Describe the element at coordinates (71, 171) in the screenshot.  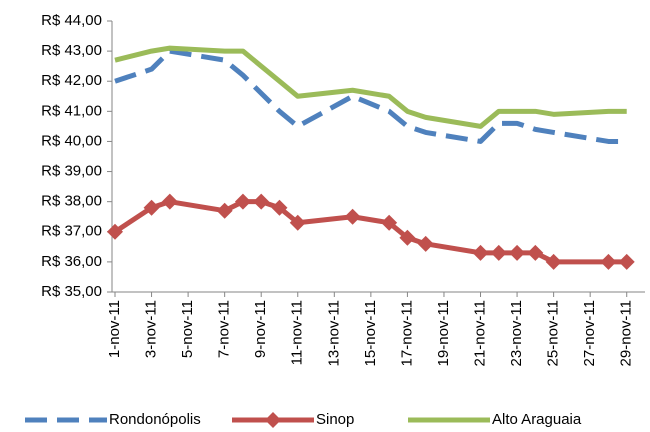
I see `y-tick-label: R$ 39,00` at that location.